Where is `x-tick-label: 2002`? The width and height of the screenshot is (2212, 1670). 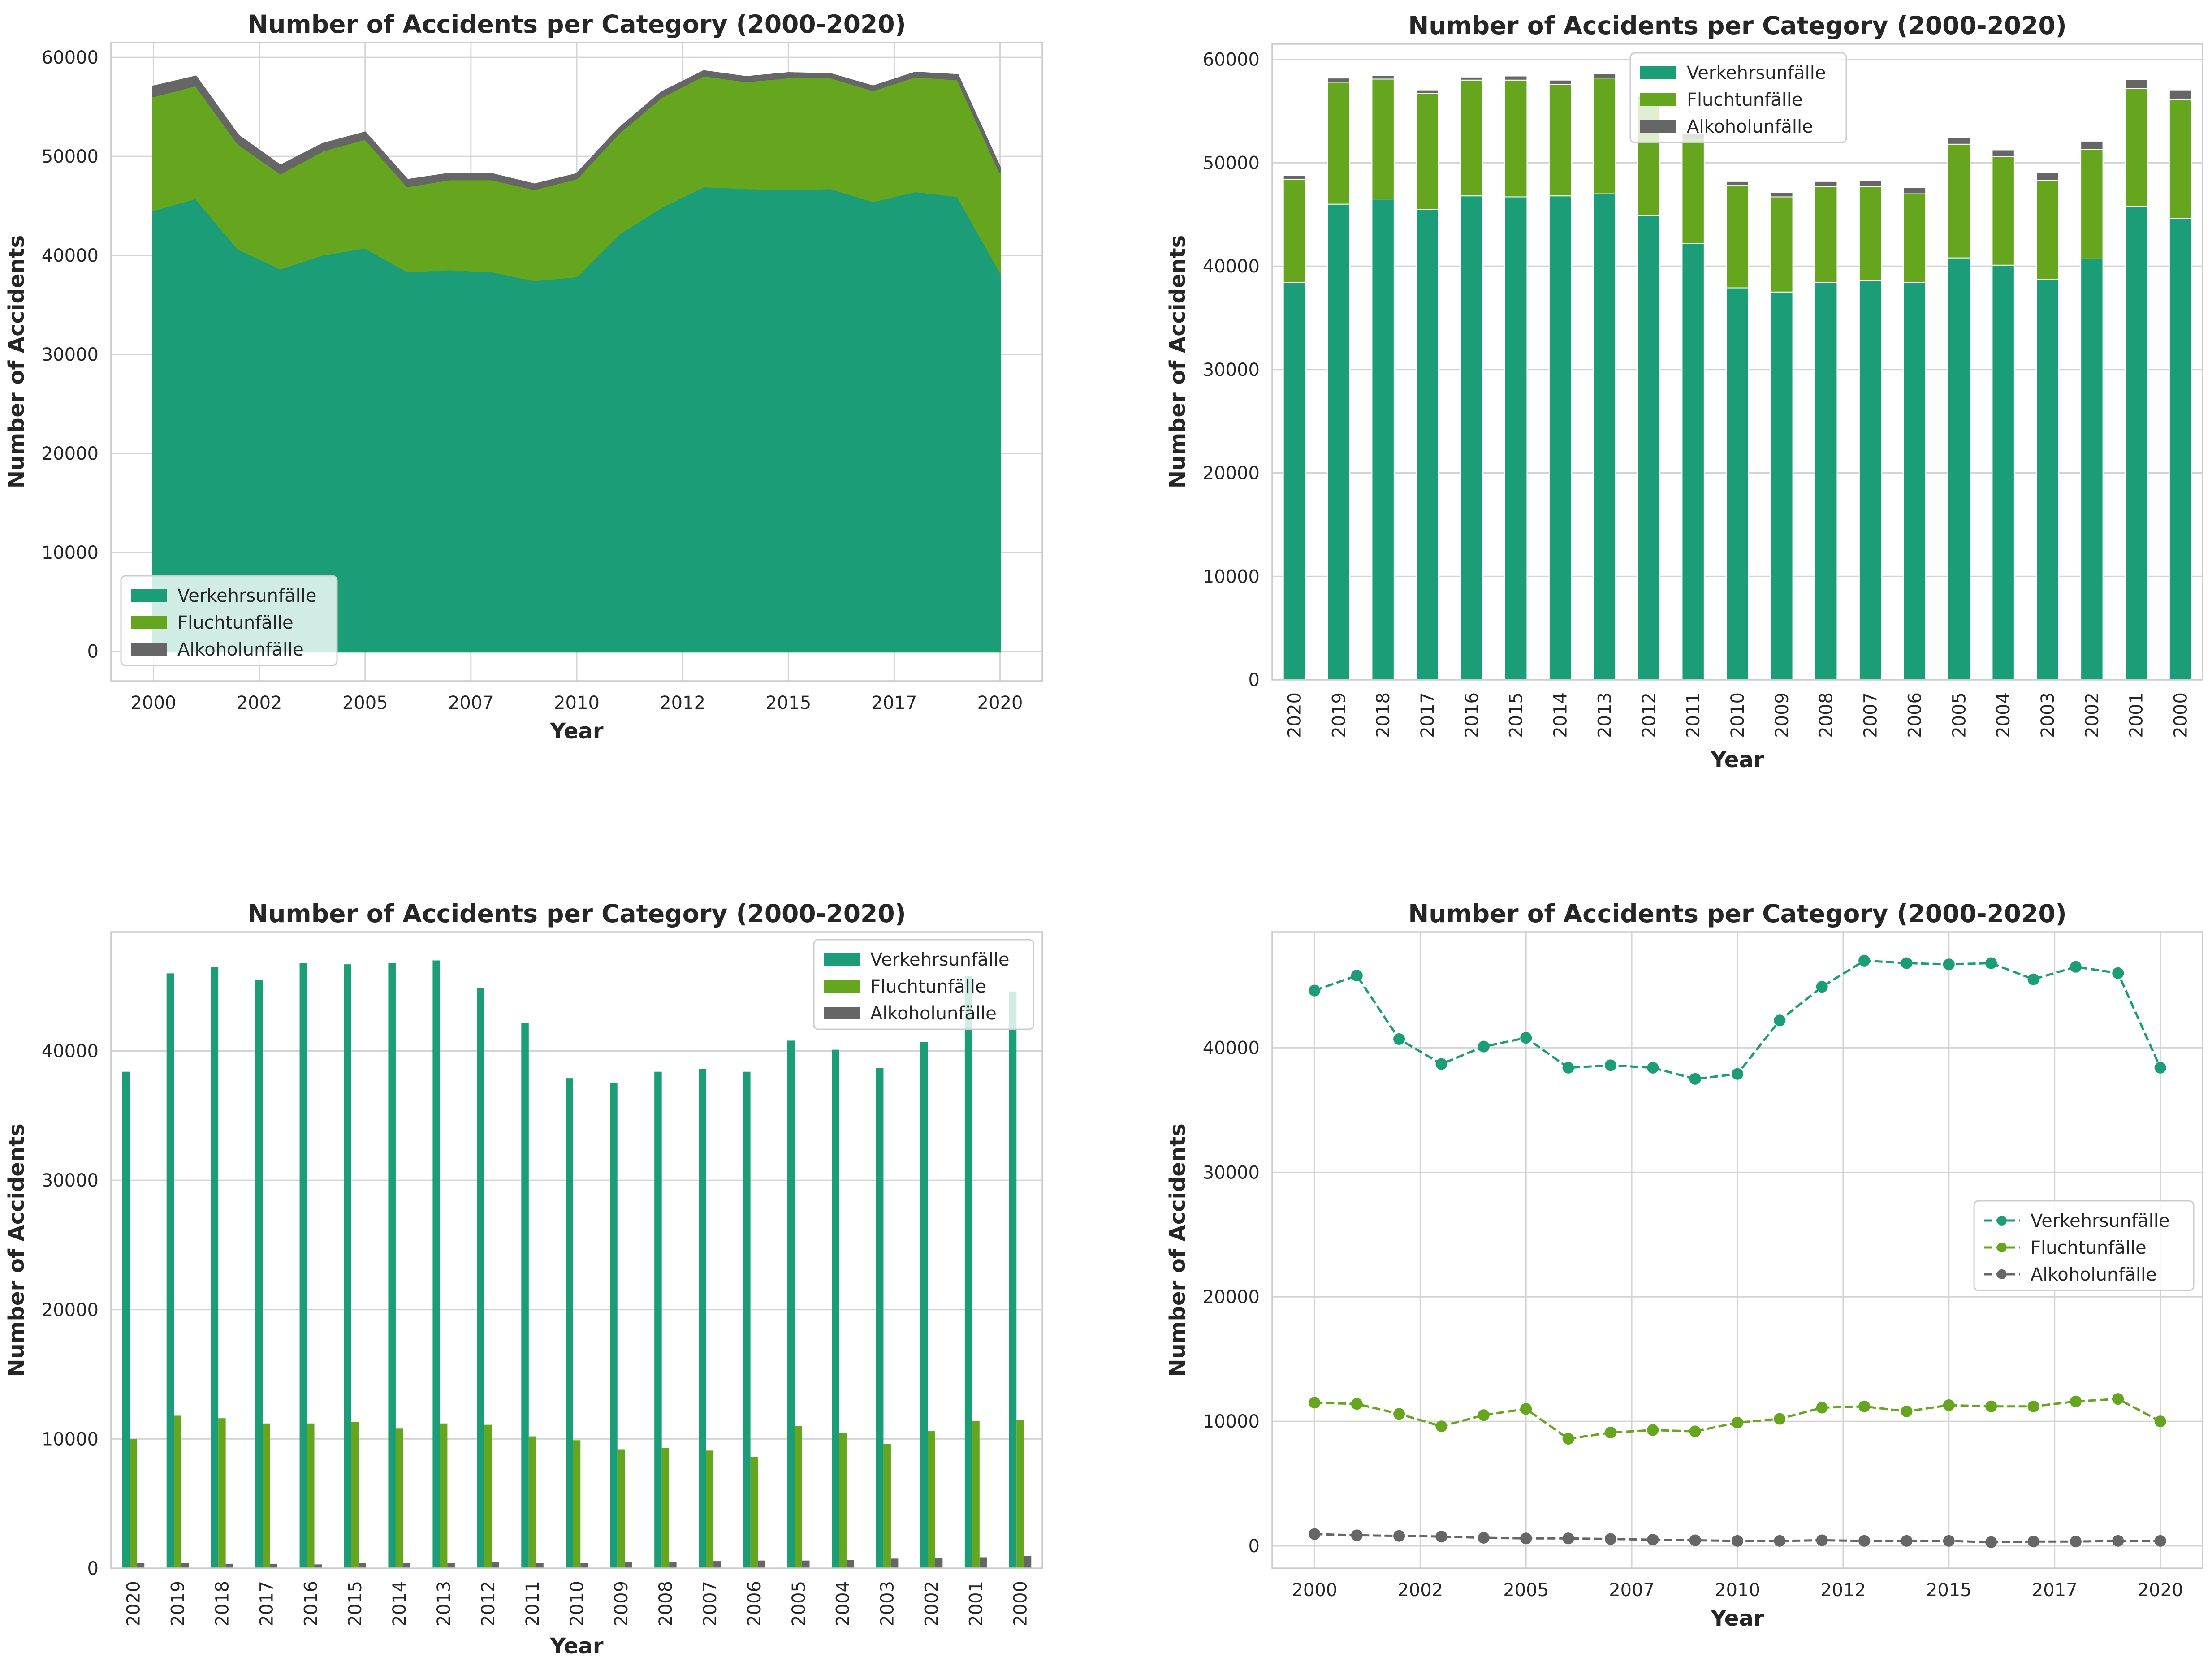 x-tick-label: 2002 is located at coordinates (932, 1604).